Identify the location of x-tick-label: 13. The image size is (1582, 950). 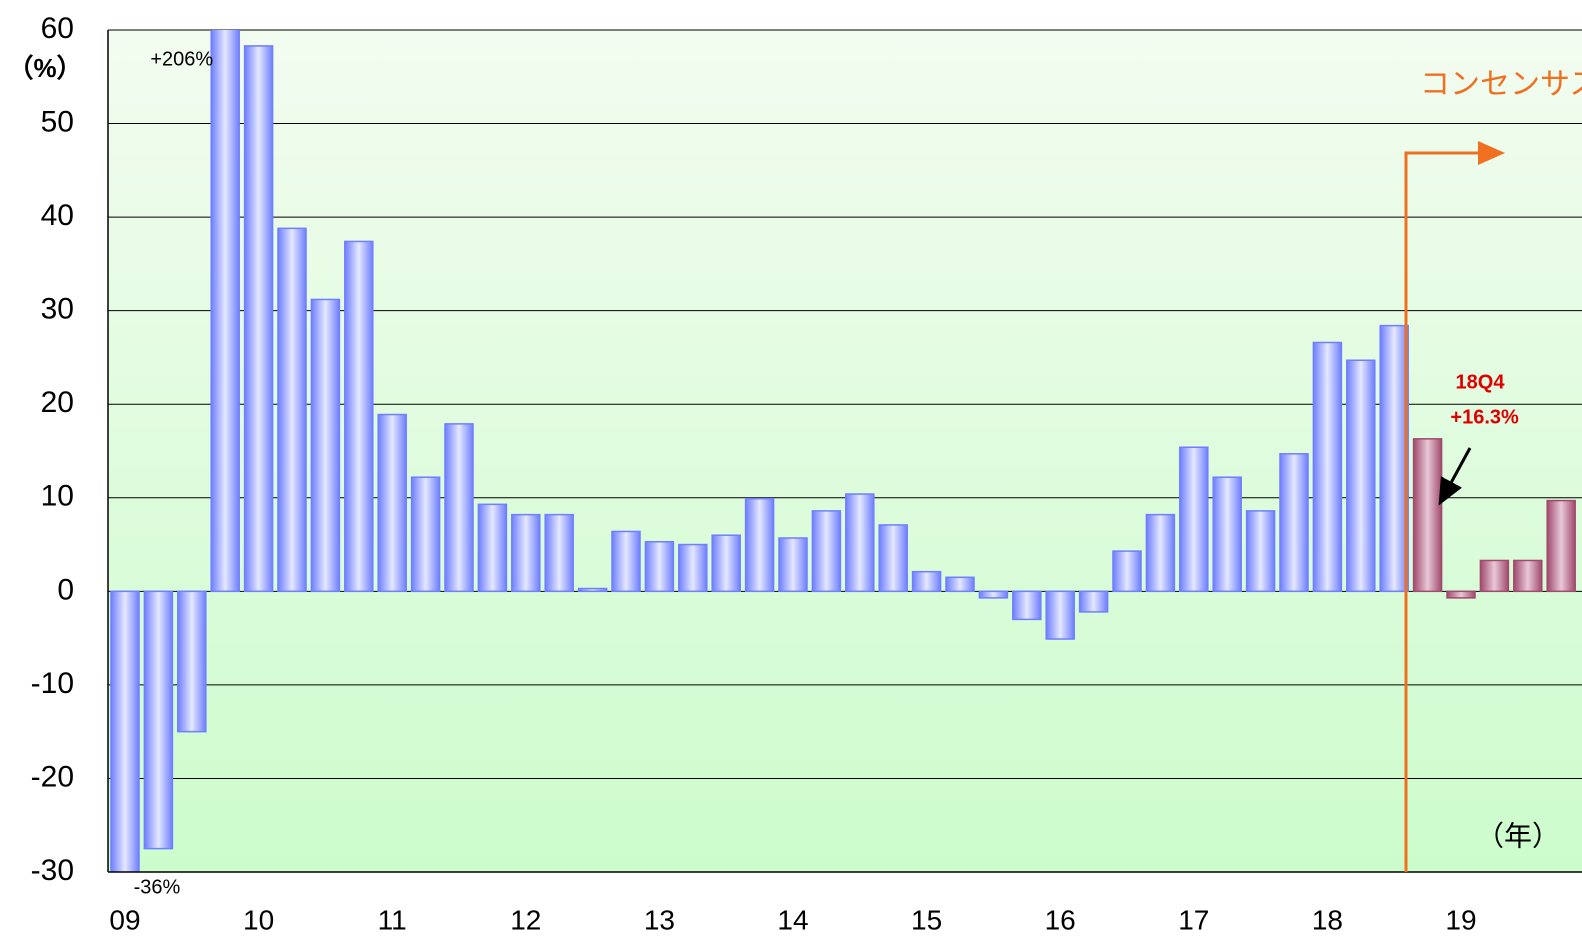
(659, 919).